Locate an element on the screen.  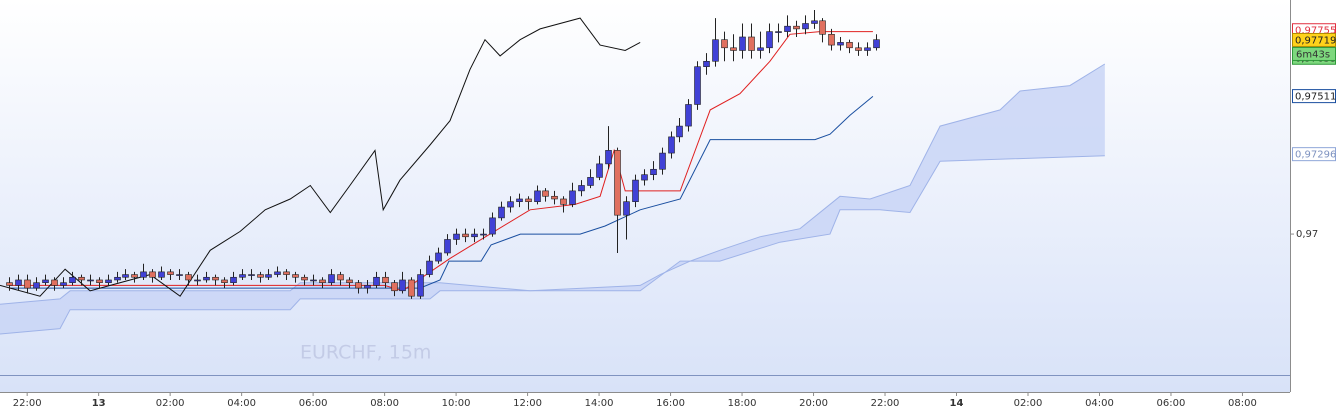
price-tag-label: 0,97296 is located at coordinates (1315, 155).